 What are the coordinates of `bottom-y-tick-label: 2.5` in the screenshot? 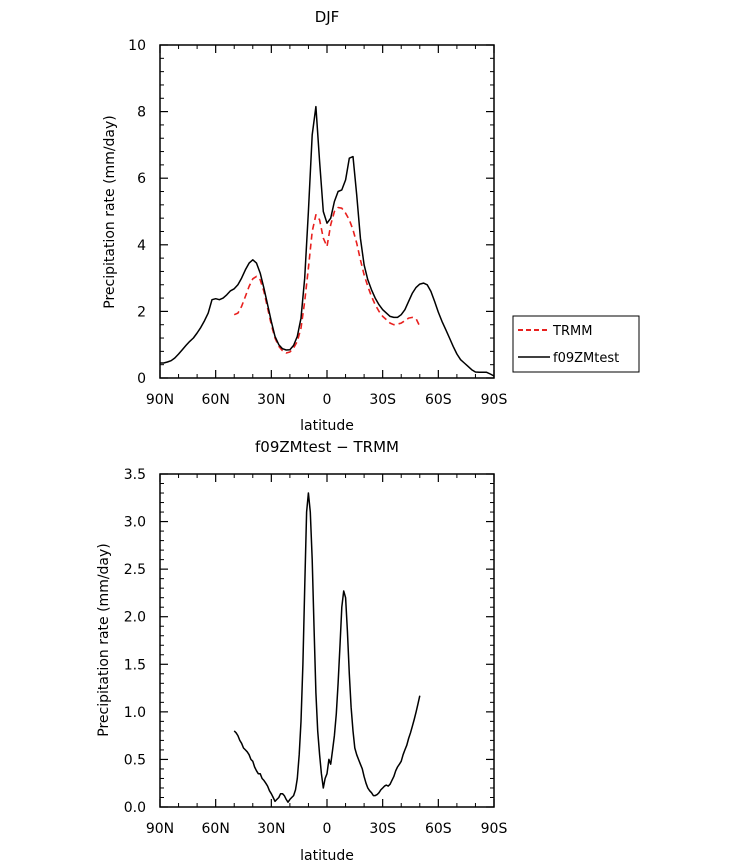 It's located at (135, 570).